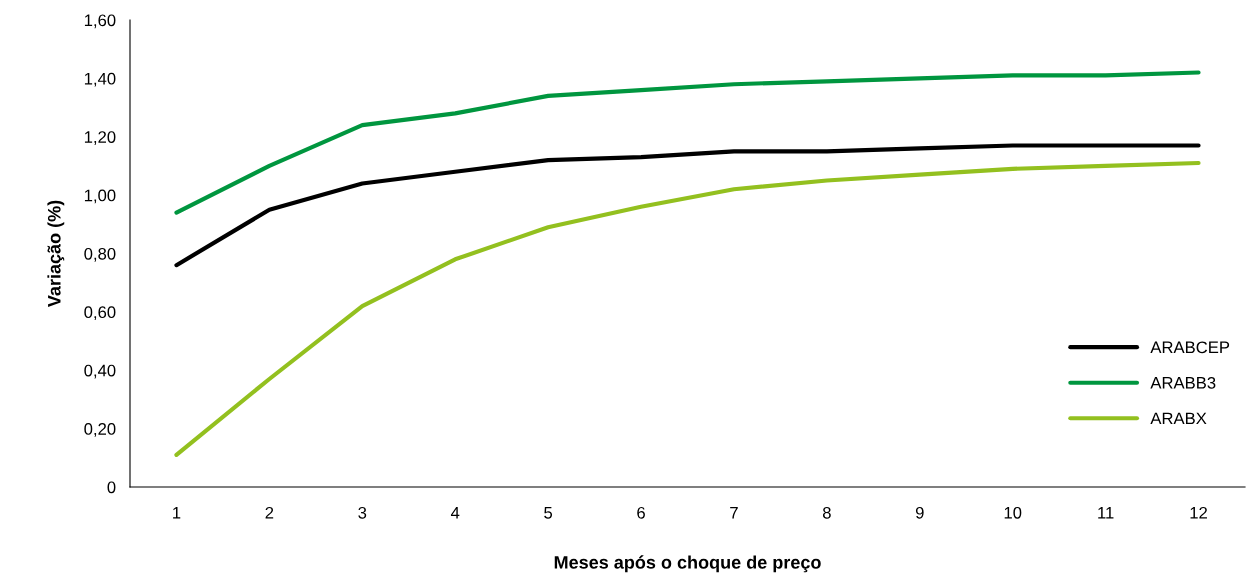 This screenshot has height=581, width=1248. What do you see at coordinates (826, 512) in the screenshot?
I see `x-tick-label: 8` at bounding box center [826, 512].